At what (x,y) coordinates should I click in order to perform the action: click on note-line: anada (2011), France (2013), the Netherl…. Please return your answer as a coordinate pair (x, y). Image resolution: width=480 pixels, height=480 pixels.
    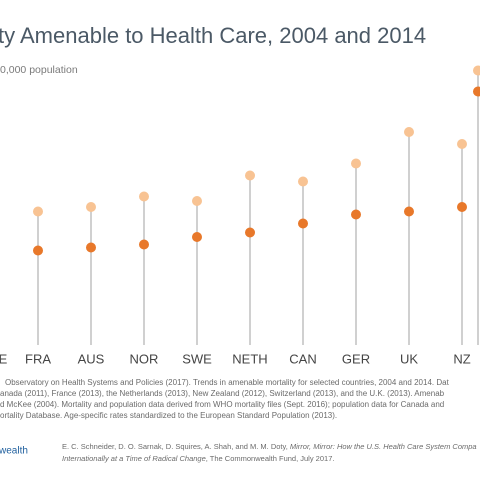
    Looking at the image, I should click on (222, 393).